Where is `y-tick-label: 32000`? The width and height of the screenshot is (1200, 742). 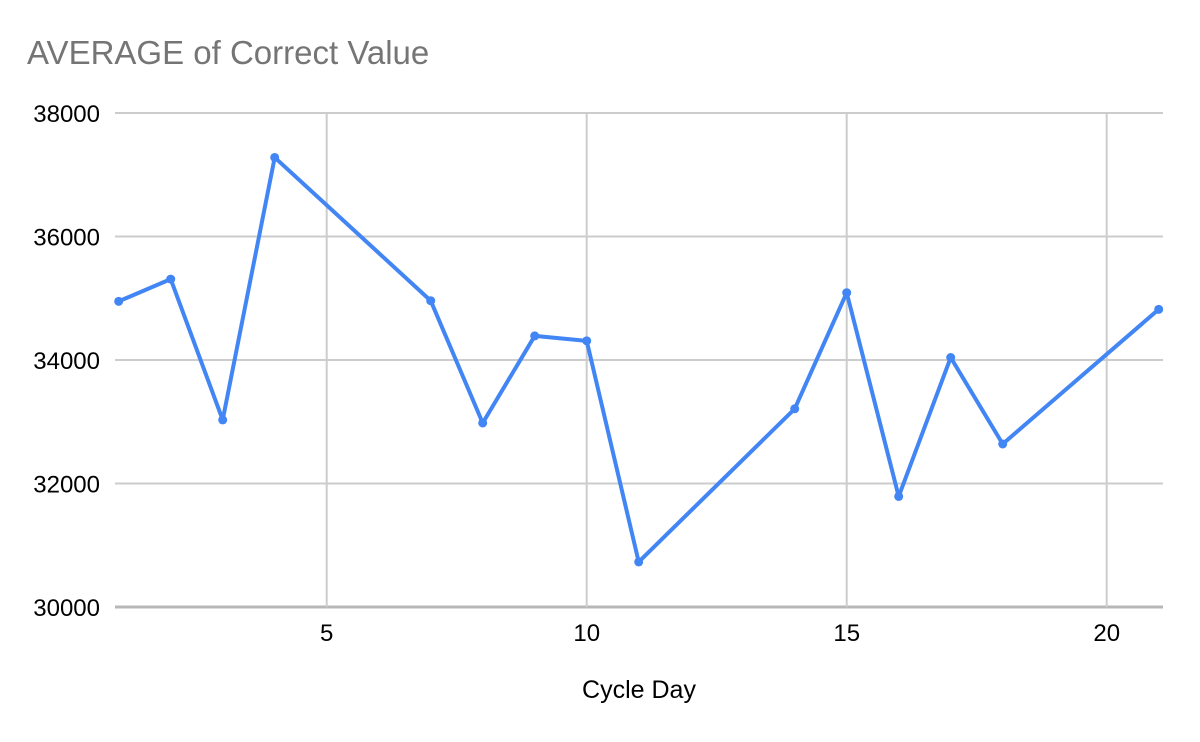 y-tick-label: 32000 is located at coordinates (66, 485).